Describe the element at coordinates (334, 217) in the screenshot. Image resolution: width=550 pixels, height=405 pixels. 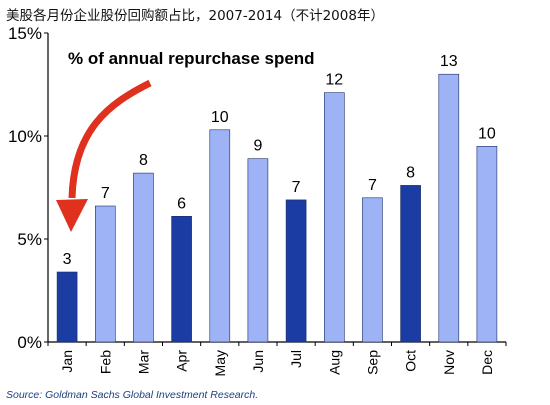
I see `bar-aug` at that location.